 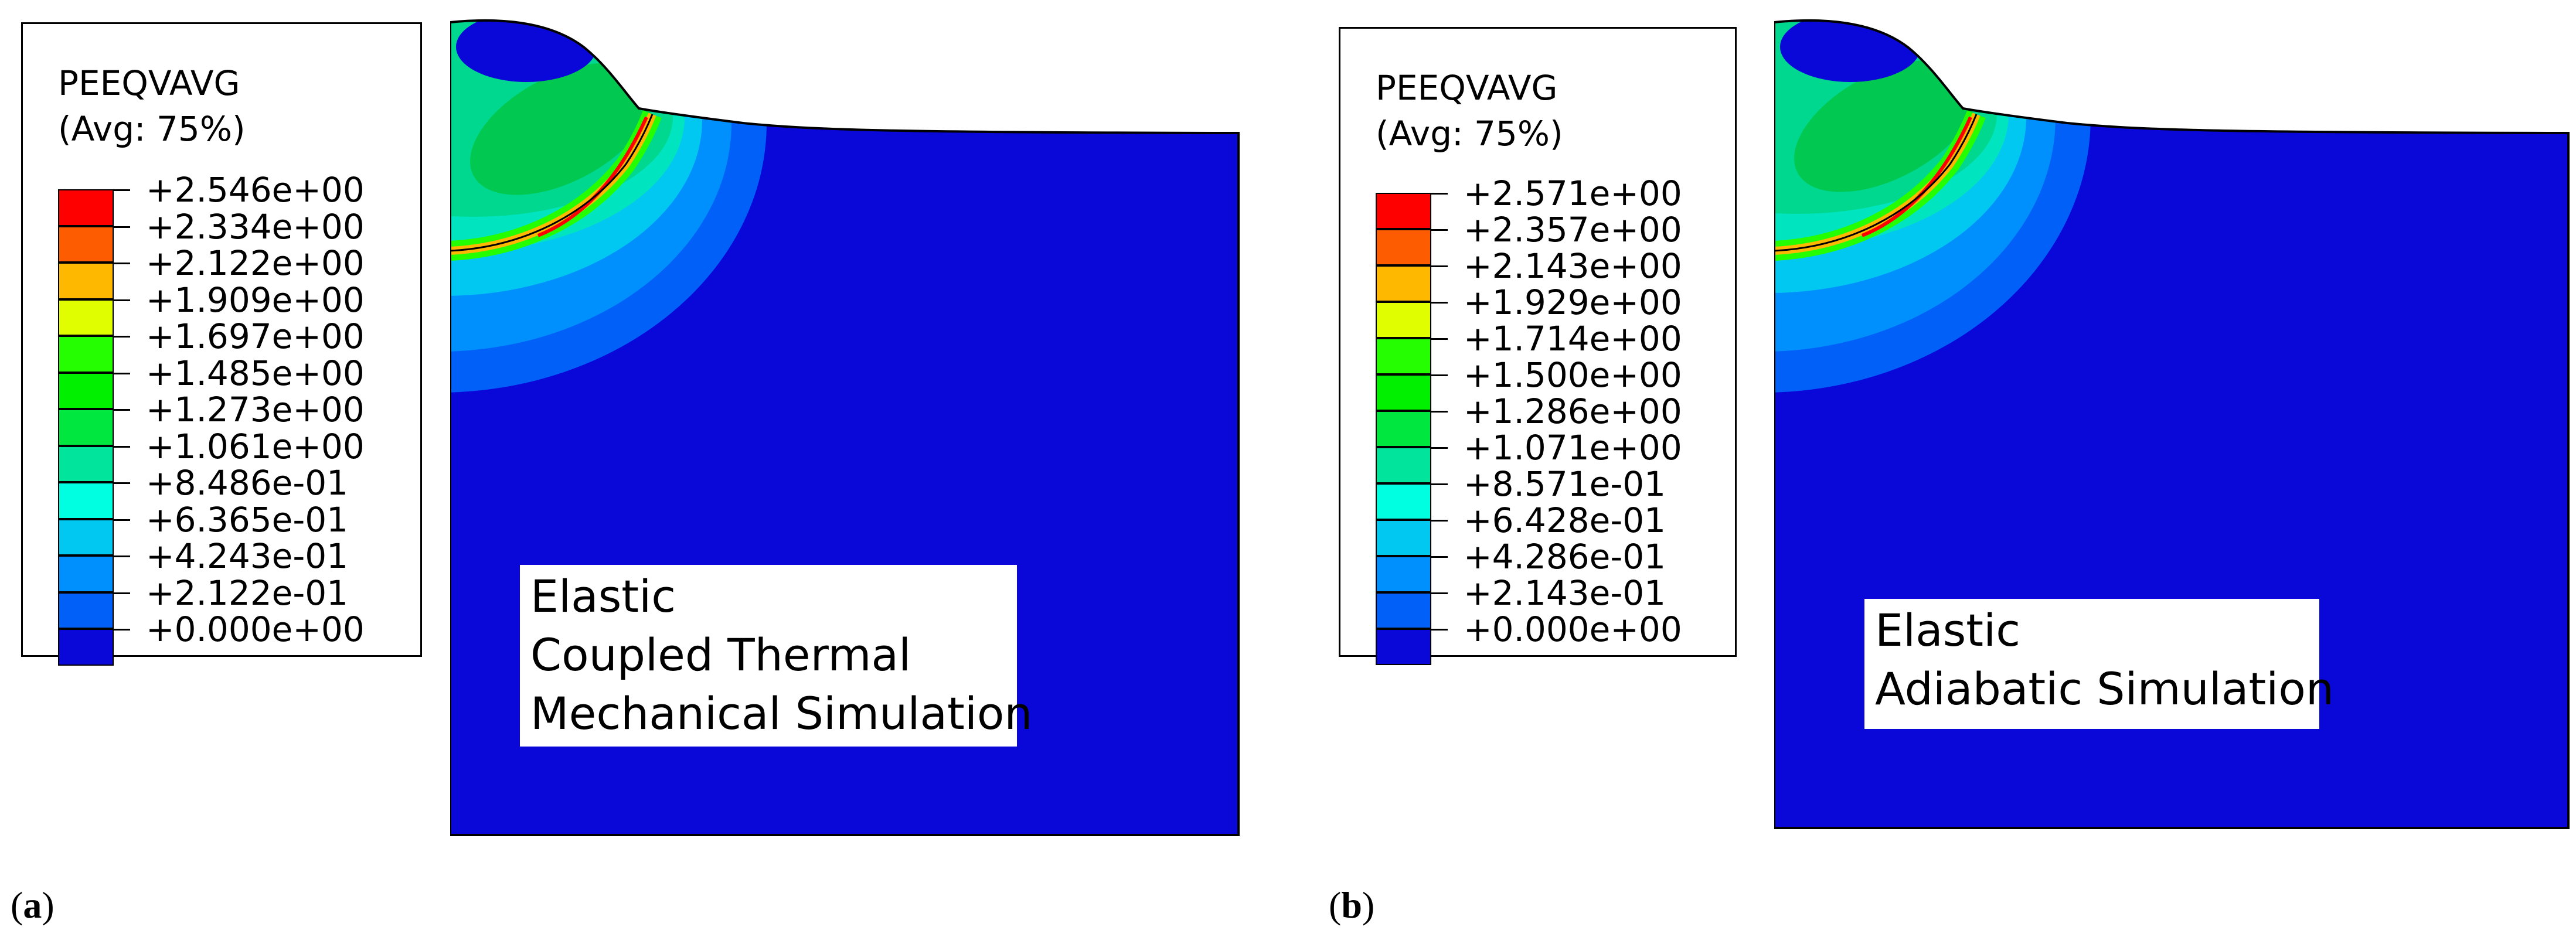 I want to click on caption-a: (a), so click(x=33, y=905).